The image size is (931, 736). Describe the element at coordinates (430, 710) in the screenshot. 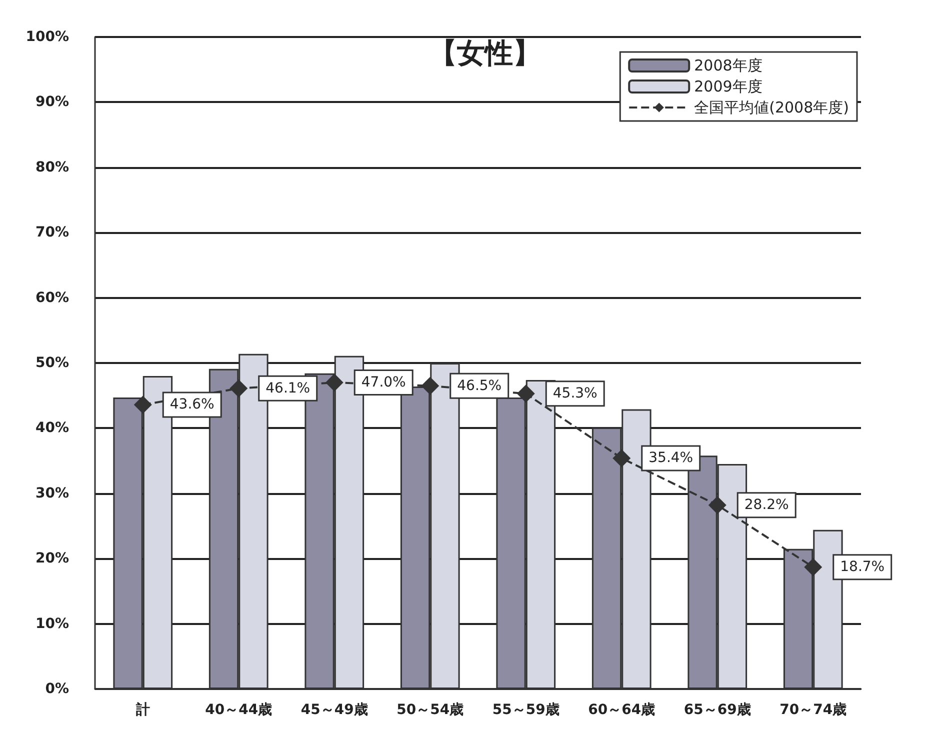

I see `x-tick-label: 50～54歳` at that location.